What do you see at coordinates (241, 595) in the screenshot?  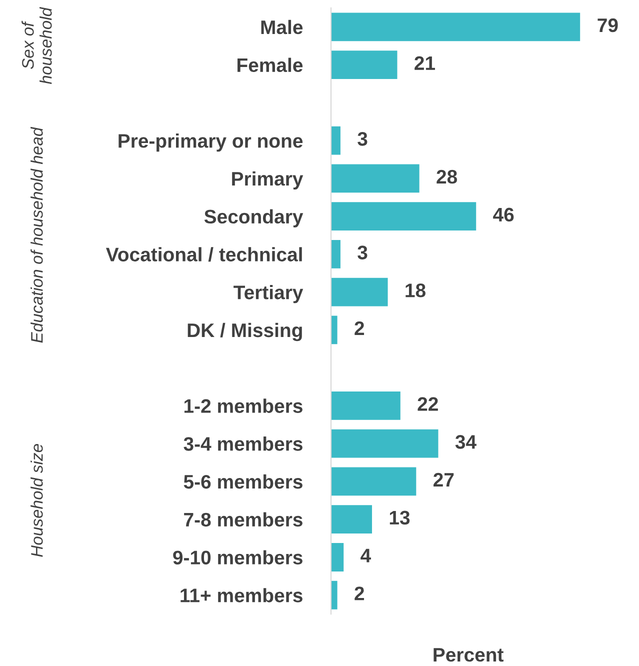 I see `y-tick-label: 11+ members` at bounding box center [241, 595].